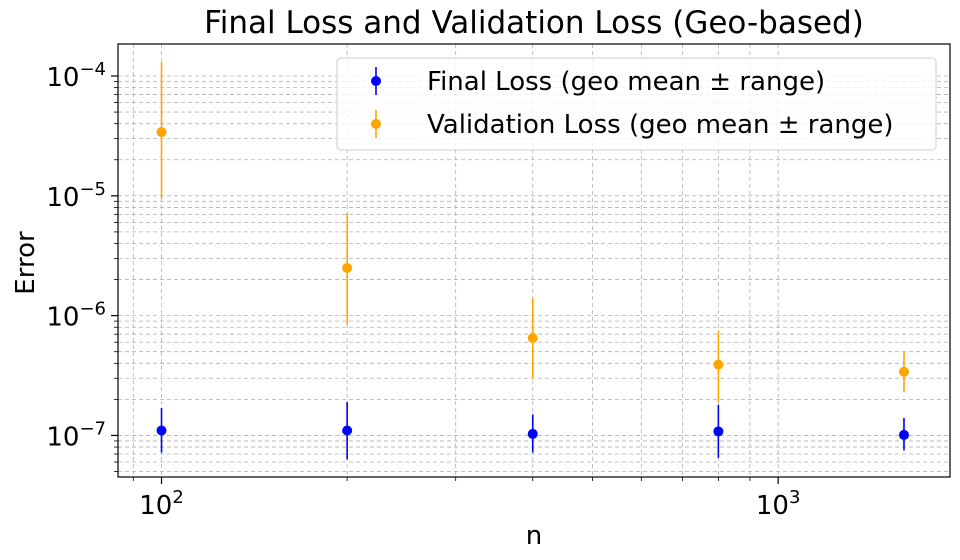  I want to click on y-tick-label: 10⁻⁶, so click(76, 316).